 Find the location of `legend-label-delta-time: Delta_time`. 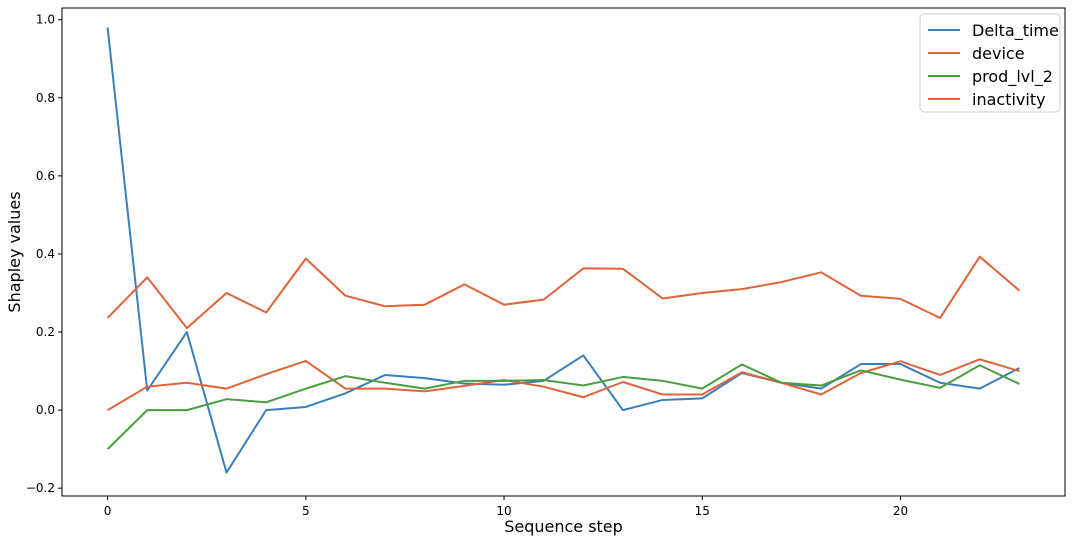

legend-label-delta-time: Delta_time is located at coordinates (1015, 31).